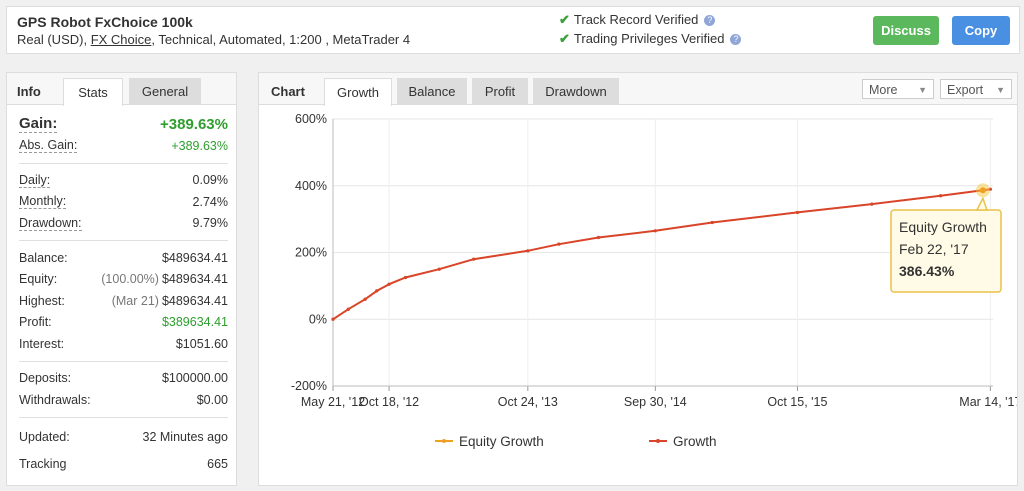 The width and height of the screenshot is (1024, 491). I want to click on x-tick-label: Sep 30, '14, so click(655, 402).